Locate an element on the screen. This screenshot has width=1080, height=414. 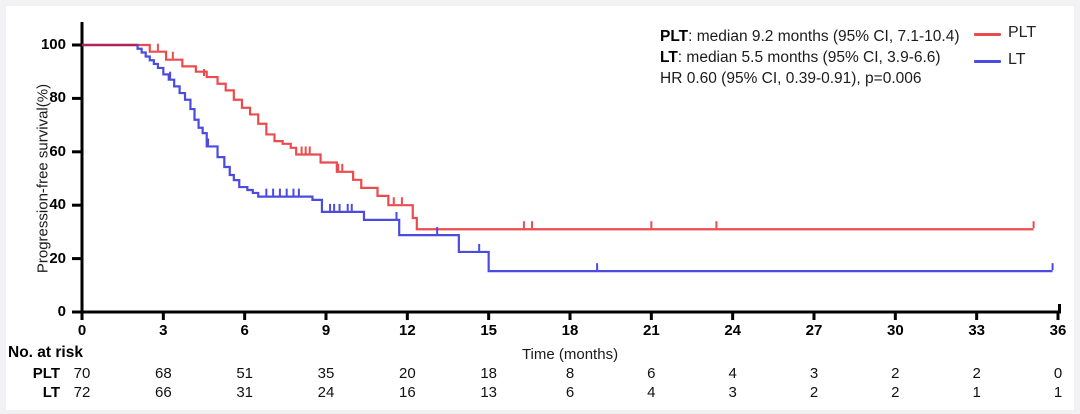
x-axis-title: Time (months) is located at coordinates (570, 354).